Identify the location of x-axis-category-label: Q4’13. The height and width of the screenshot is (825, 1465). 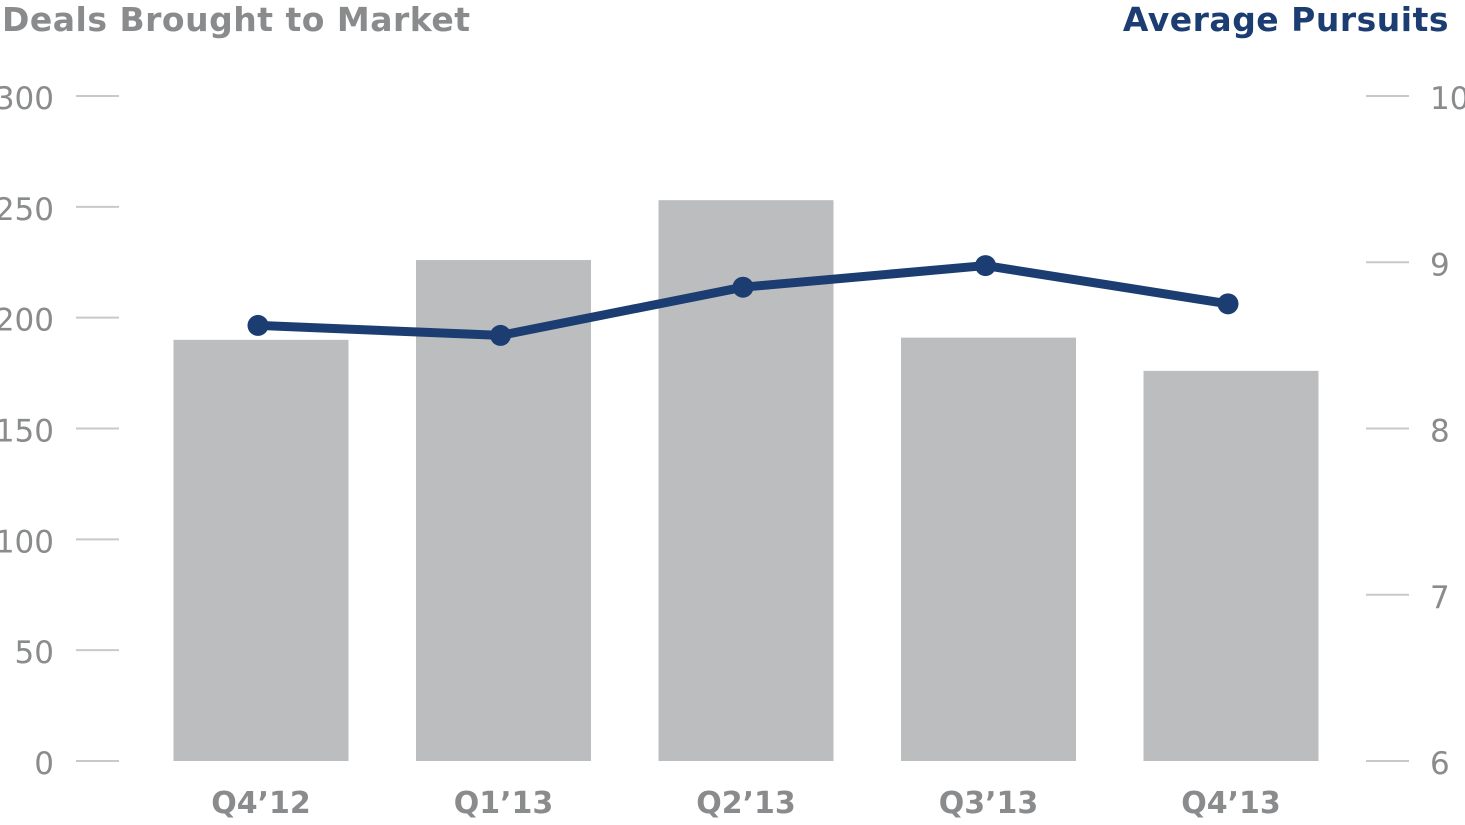
(1231, 803).